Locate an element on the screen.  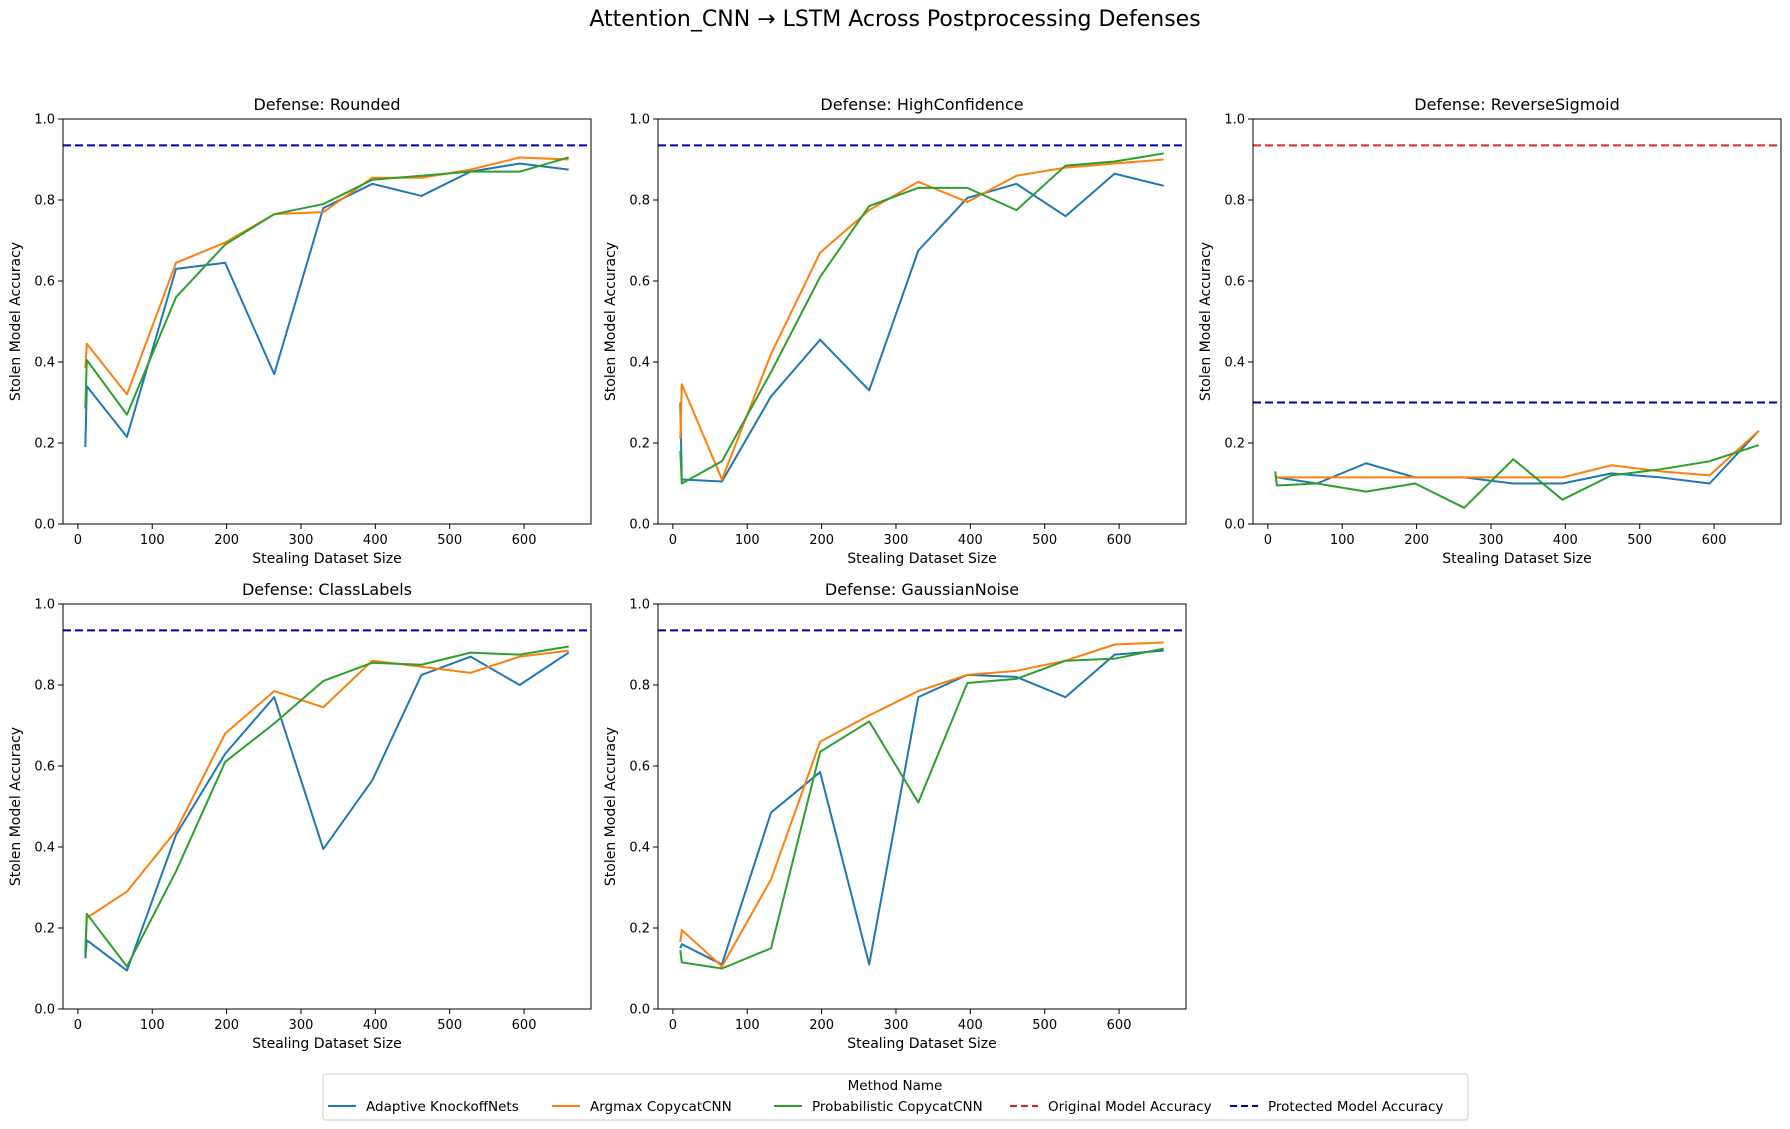
legend-entry-protected-model-accuracy: Protected Model Accuracy is located at coordinates (1336, 1107).